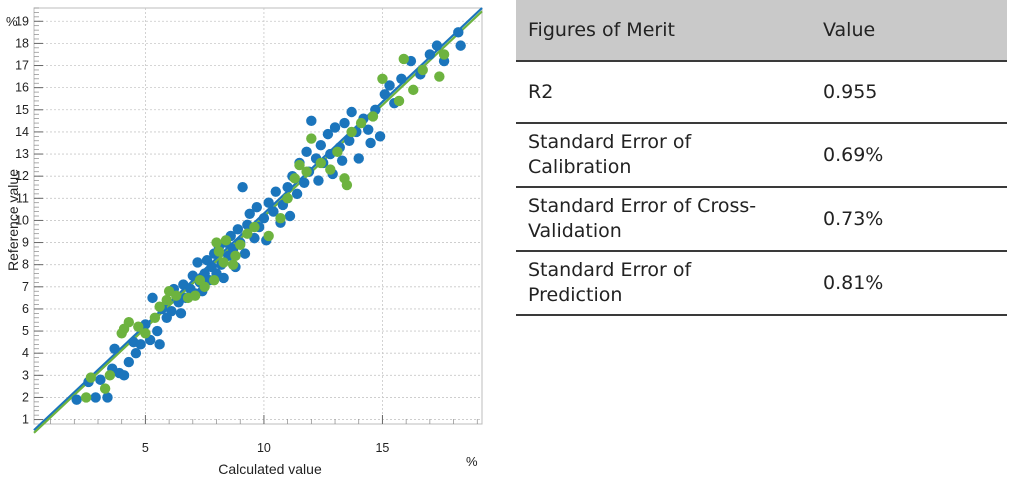 The image size is (1024, 491). I want to click on value-cell: 0.73%, so click(909, 219).